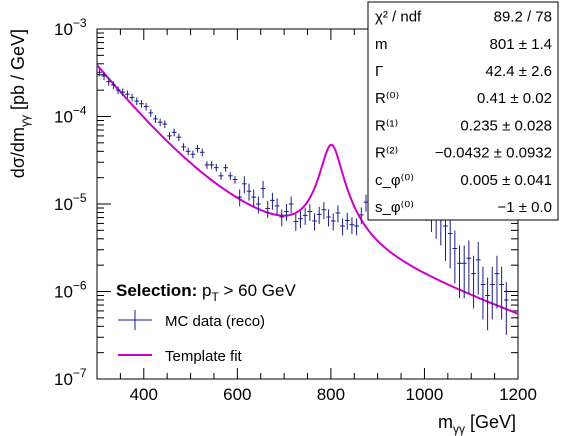  I want to click on stats-value: 801 ± 1.4, so click(521, 44).